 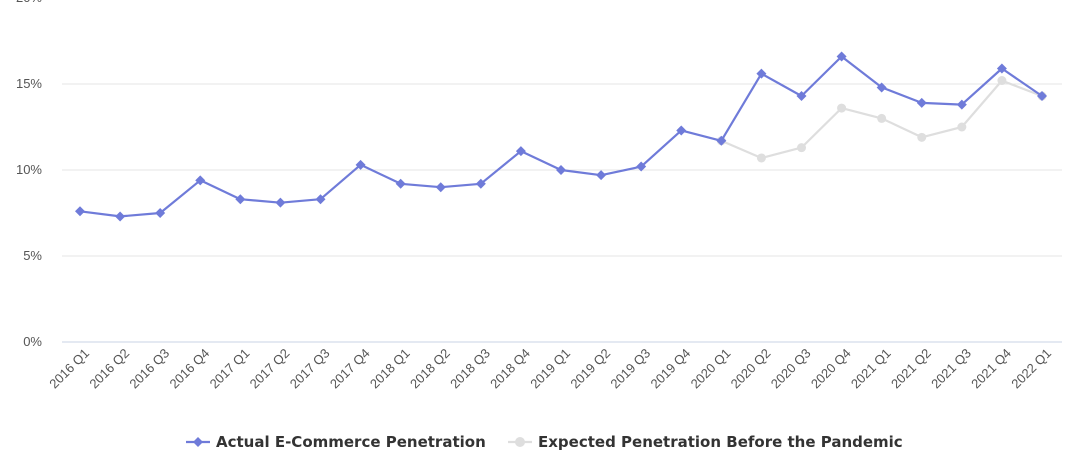 I want to click on x-tick-label: 2020 Q1, so click(x=711, y=369).